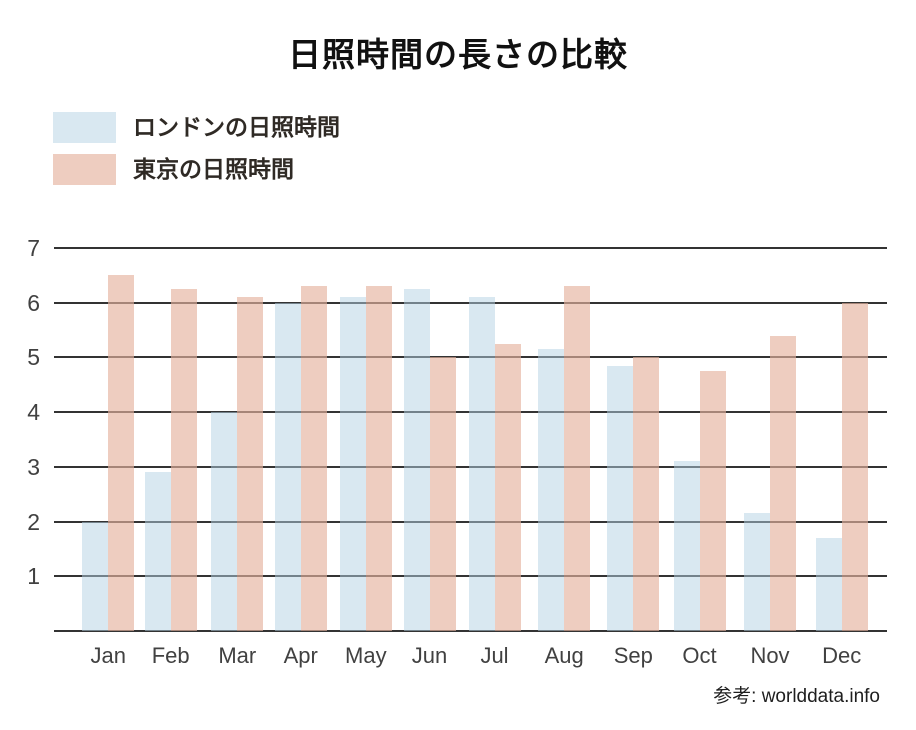 This screenshot has width=916, height=730. I want to click on bar-group-aug: Aug, so click(564, 458).